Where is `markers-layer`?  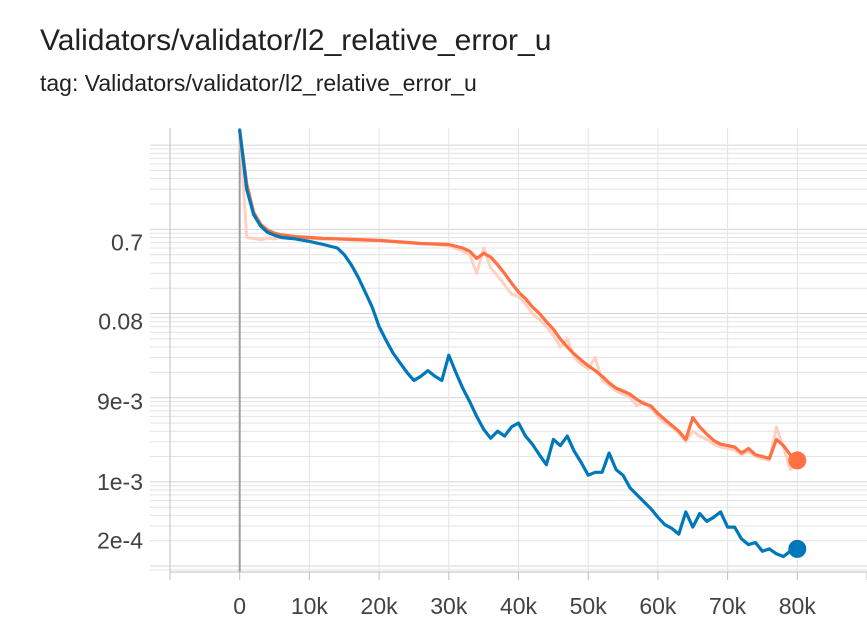
markers-layer is located at coordinates (797, 504).